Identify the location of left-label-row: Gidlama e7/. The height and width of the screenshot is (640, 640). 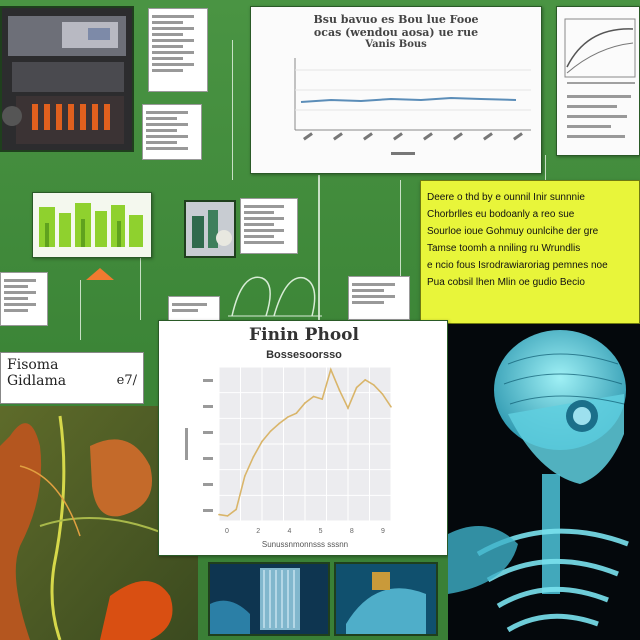
(72, 381).